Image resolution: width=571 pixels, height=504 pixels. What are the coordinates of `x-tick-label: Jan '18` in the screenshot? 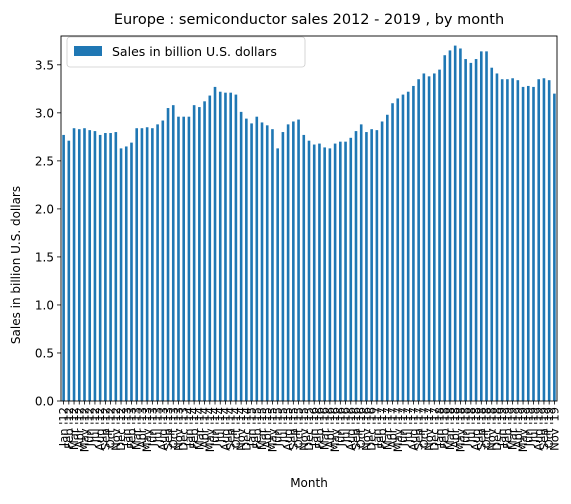 It's located at (440, 427).